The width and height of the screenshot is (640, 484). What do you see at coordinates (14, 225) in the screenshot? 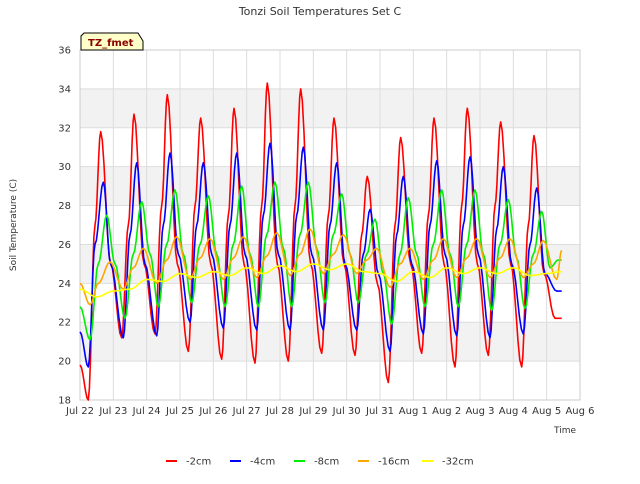
I see `y-axis-label: Soil Temperature (C)` at bounding box center [14, 225].